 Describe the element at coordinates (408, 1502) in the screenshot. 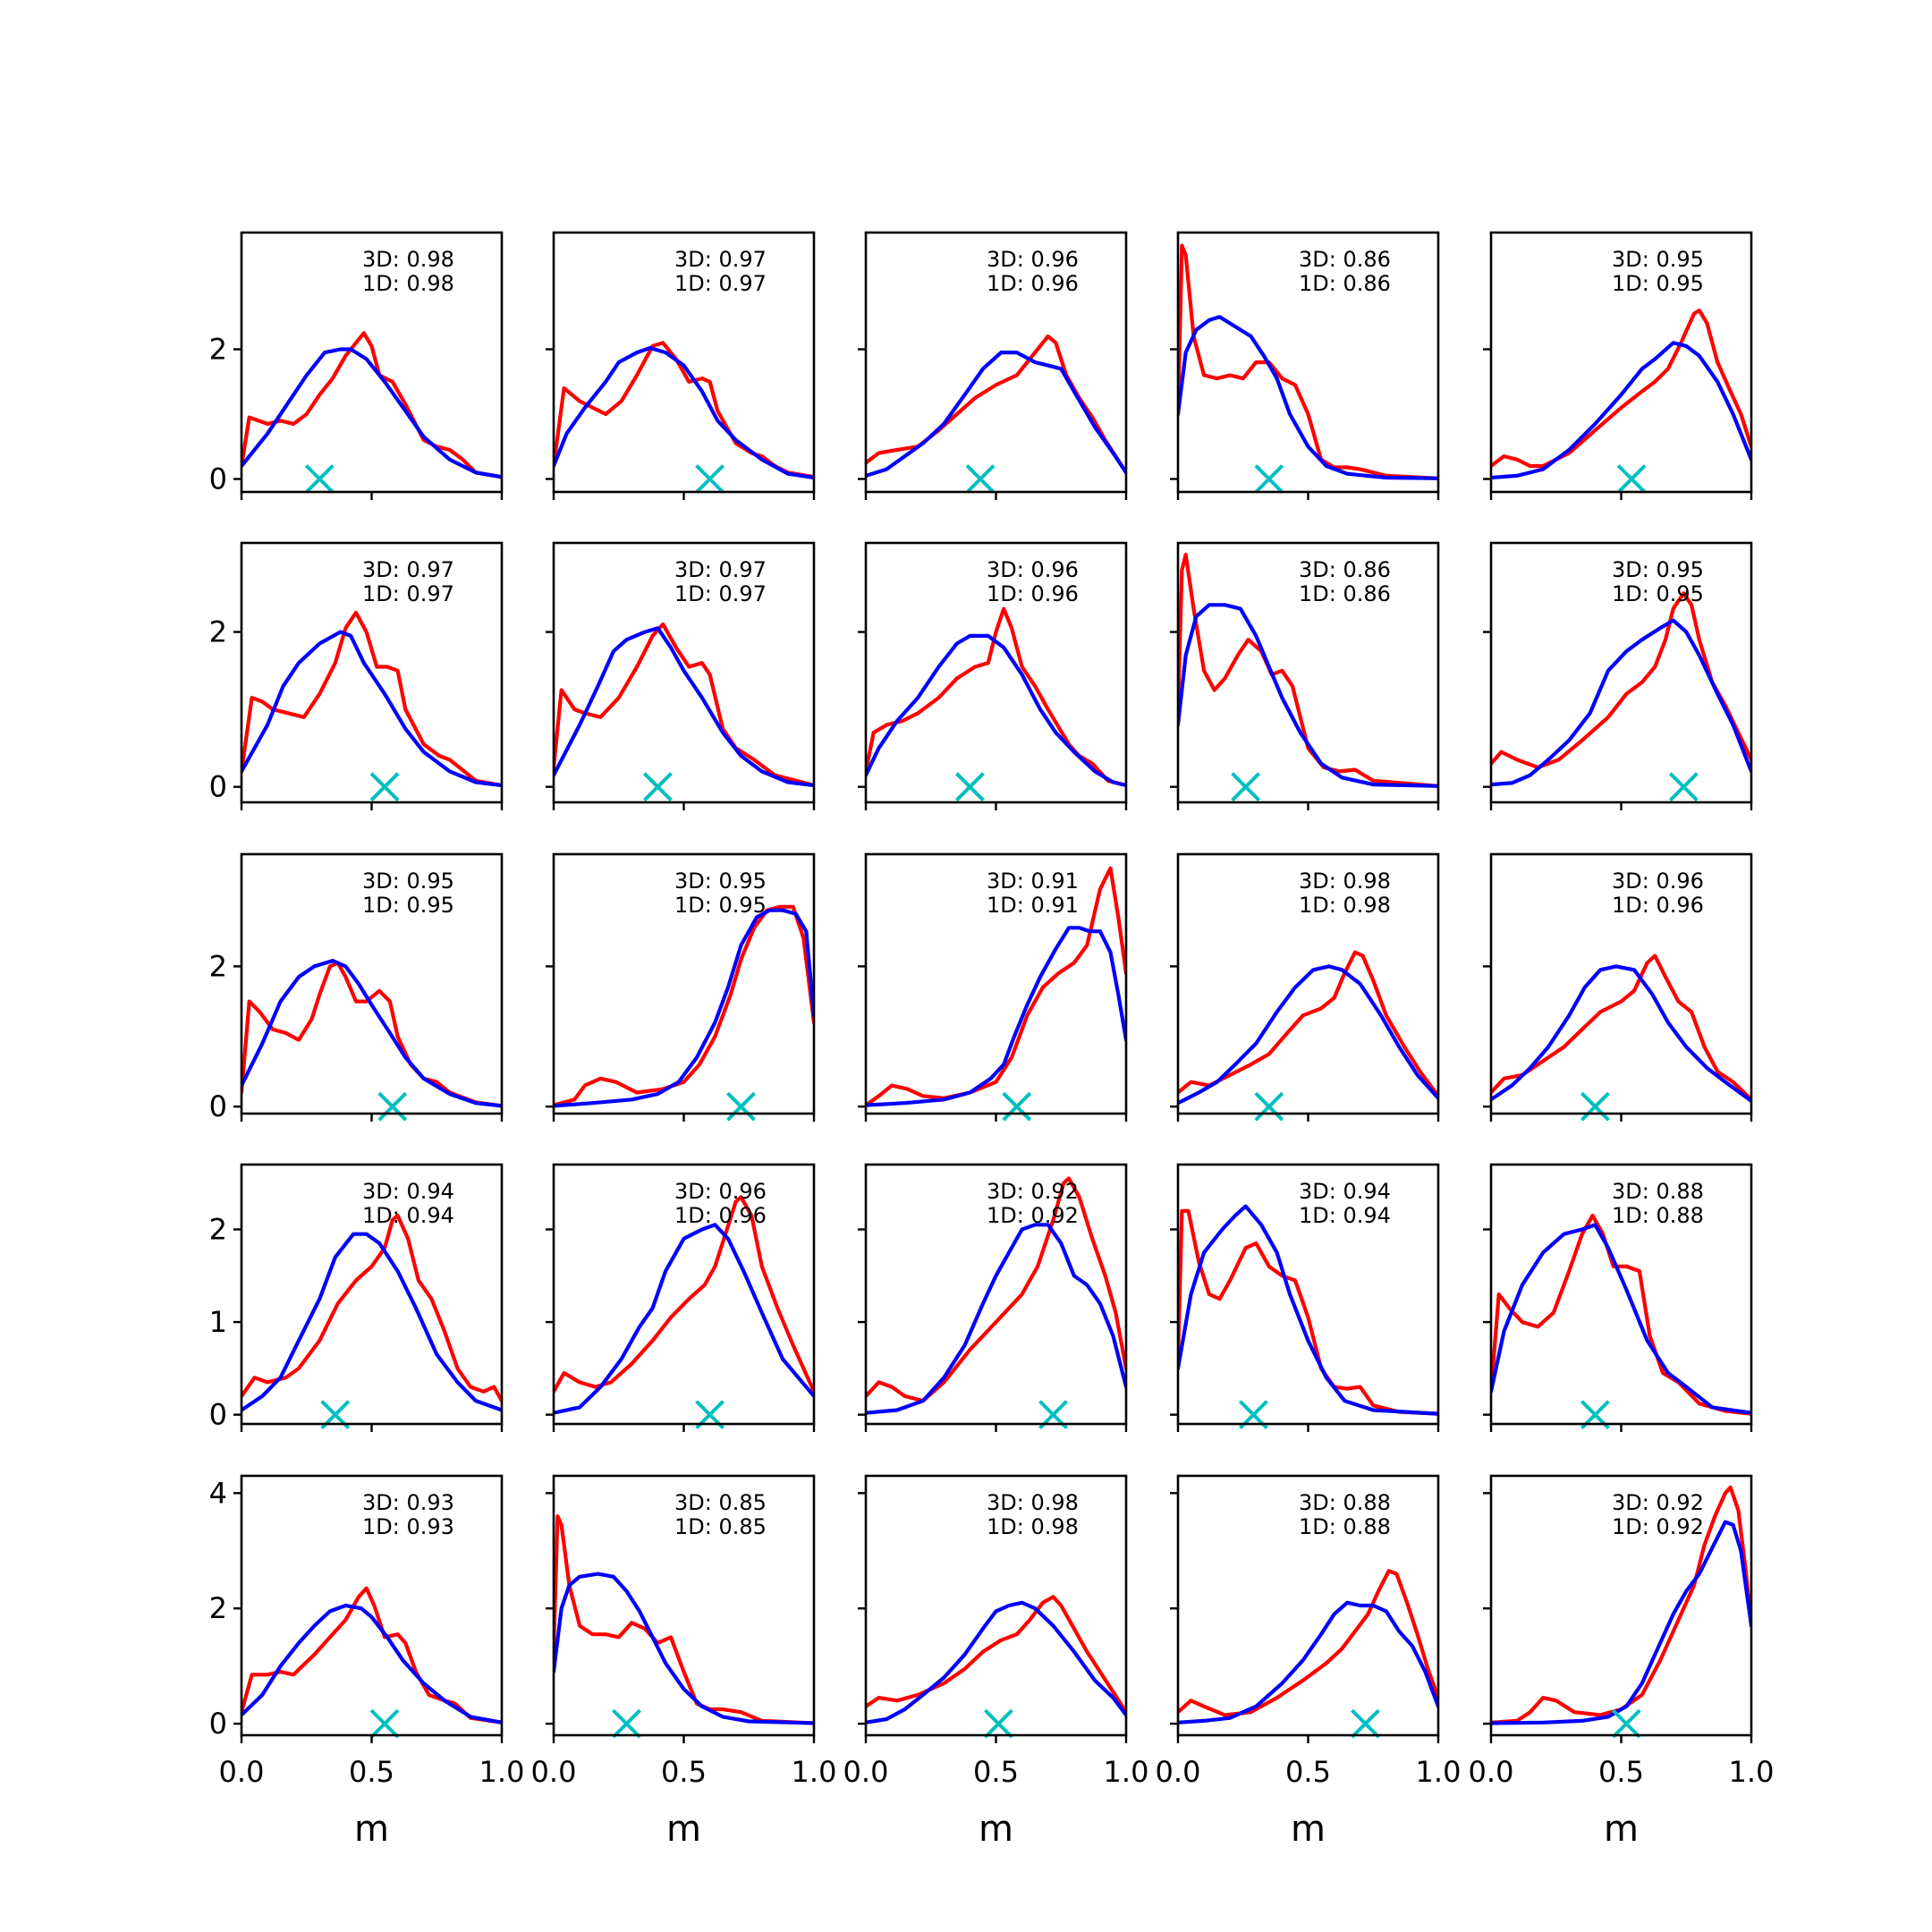

I see `annotation-3d: 3D: 0.93` at that location.